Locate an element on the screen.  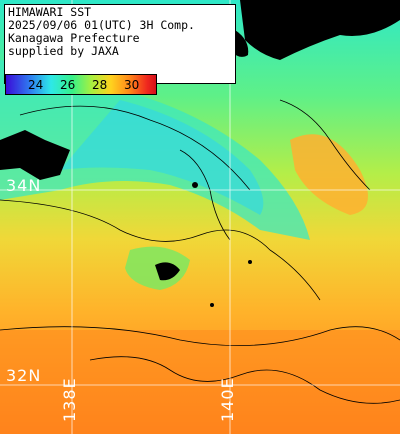
map-title: HIMAWARI SST is located at coordinates (50, 12).